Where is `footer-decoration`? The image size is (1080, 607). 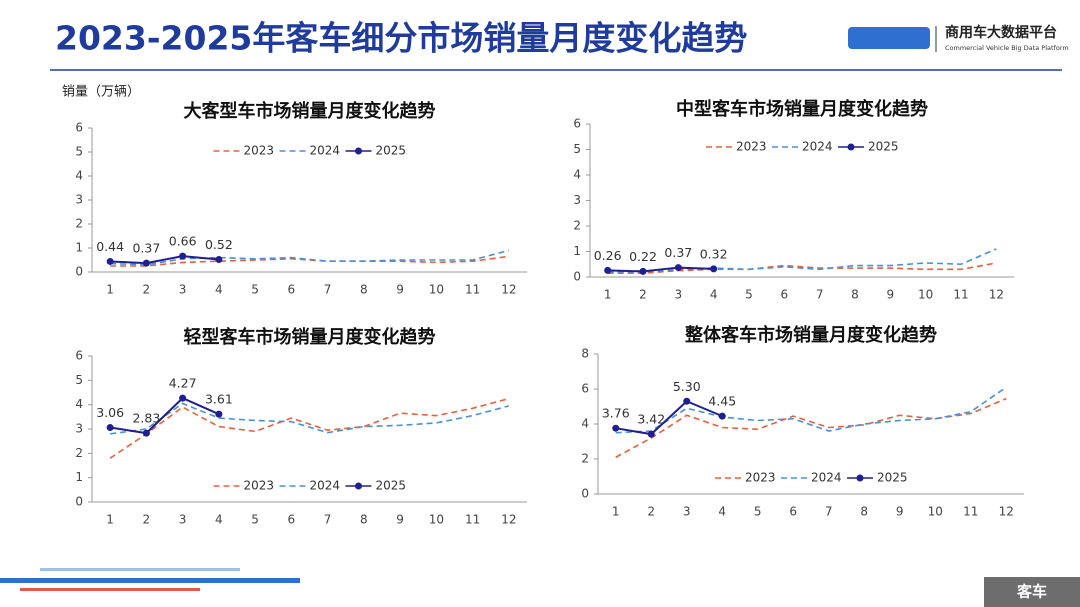 footer-decoration is located at coordinates (150, 579).